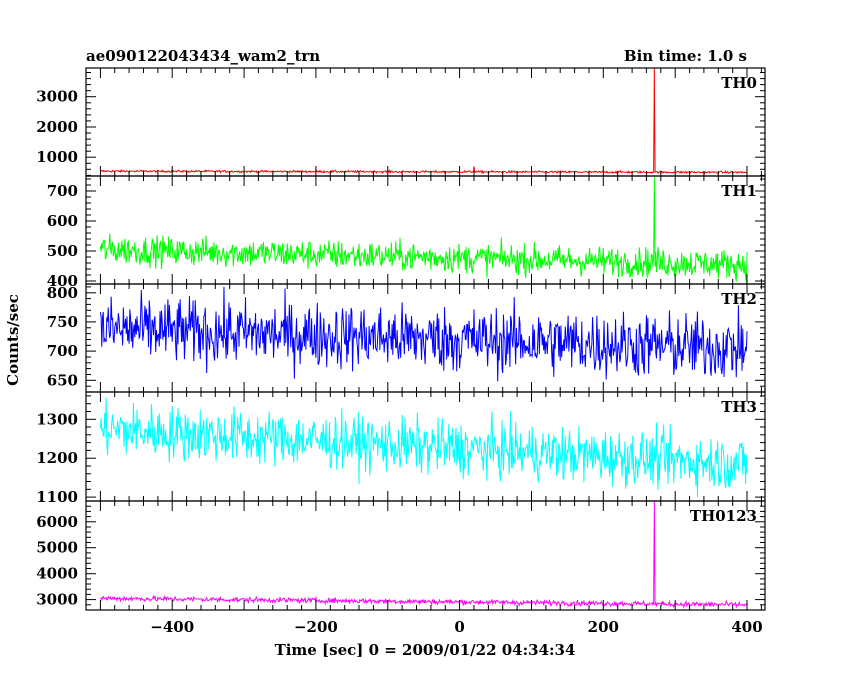 Image resolution: width=850 pixels, height=685 pixels. I want to click on y-tick-label: 5000, so click(57, 548).